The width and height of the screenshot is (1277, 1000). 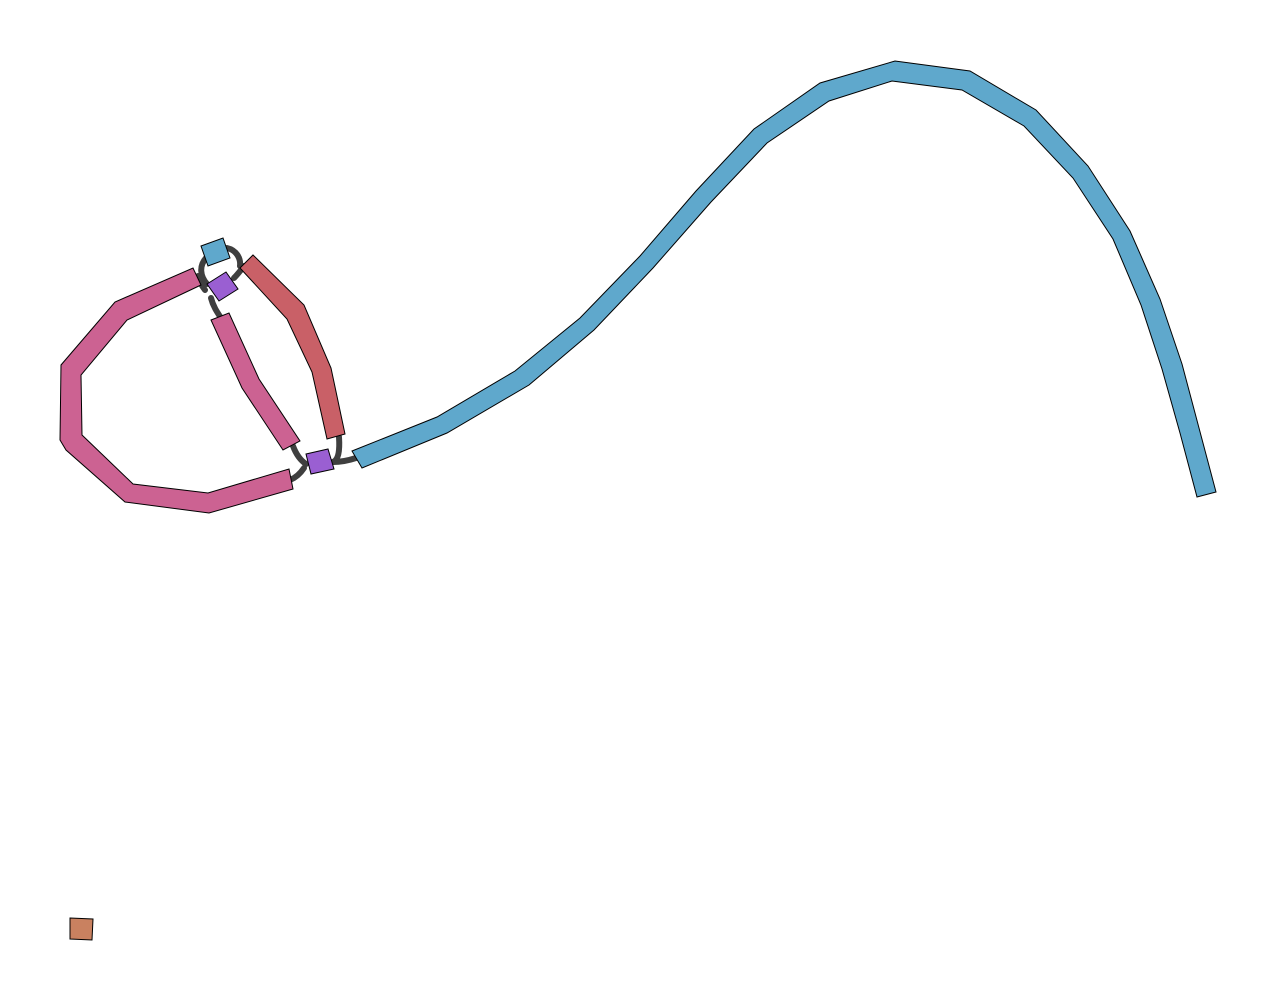 I want to click on big-magenta-loop, so click(x=176, y=390).